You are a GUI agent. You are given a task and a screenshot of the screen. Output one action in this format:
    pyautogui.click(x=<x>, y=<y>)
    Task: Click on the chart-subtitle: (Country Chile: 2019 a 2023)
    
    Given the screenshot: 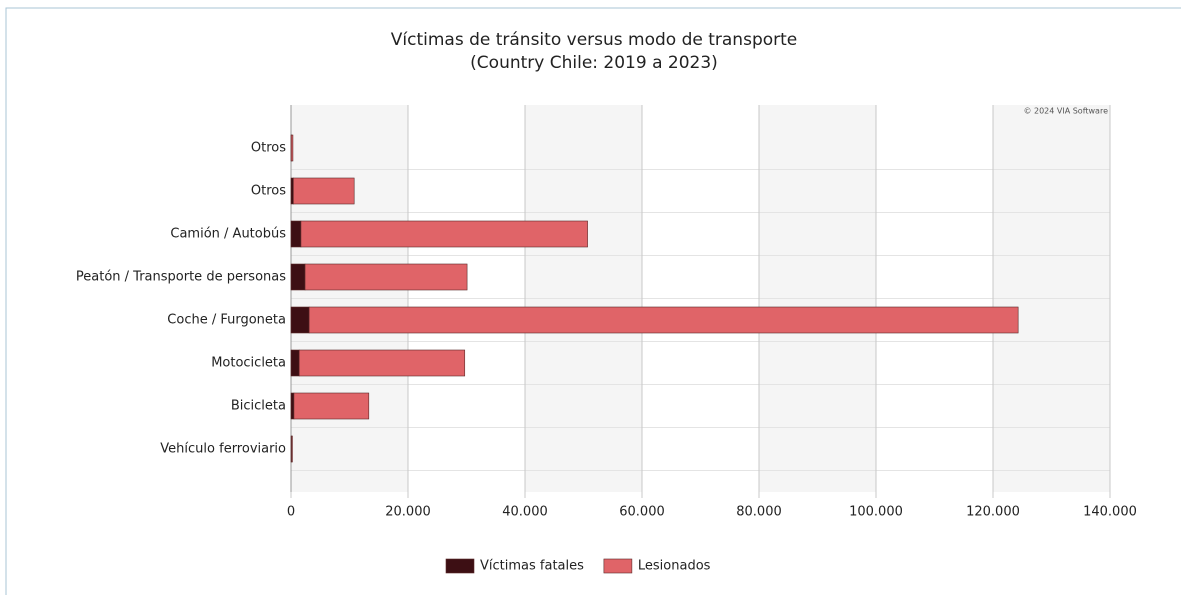 What is the action you would take?
    pyautogui.click(x=594, y=63)
    